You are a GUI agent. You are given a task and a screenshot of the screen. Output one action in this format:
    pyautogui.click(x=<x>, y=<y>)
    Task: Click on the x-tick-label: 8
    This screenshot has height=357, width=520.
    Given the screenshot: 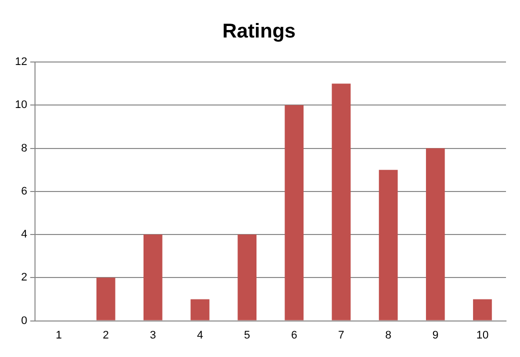 What is the action you would take?
    pyautogui.click(x=388, y=335)
    